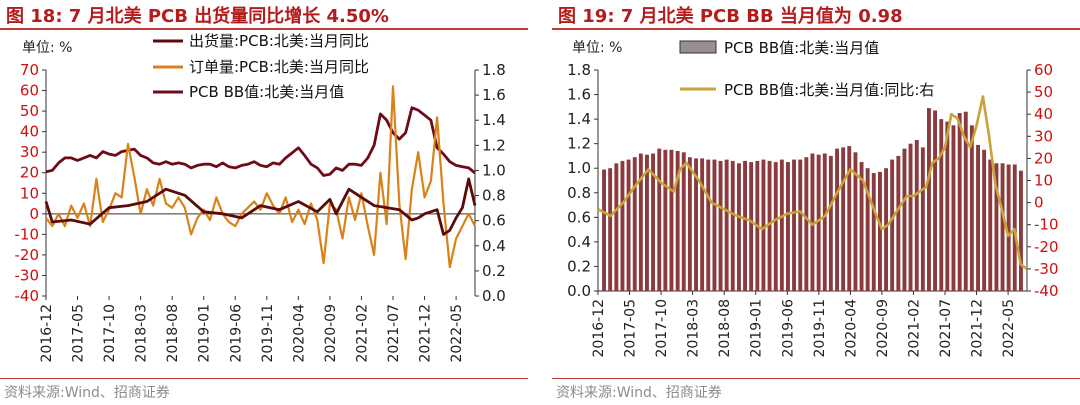  I want to click on chart-title: 图 19: 7 月北美 PCB BB 当月值为 0.98, so click(730, 16).